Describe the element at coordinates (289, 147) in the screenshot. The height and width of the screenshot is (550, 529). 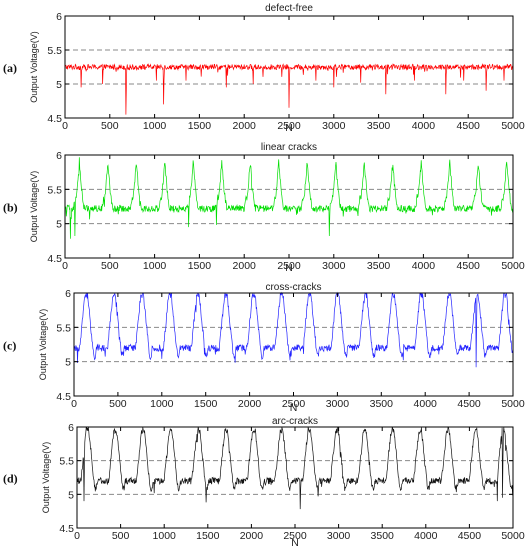
I see `chart-title: linear cracks` at that location.